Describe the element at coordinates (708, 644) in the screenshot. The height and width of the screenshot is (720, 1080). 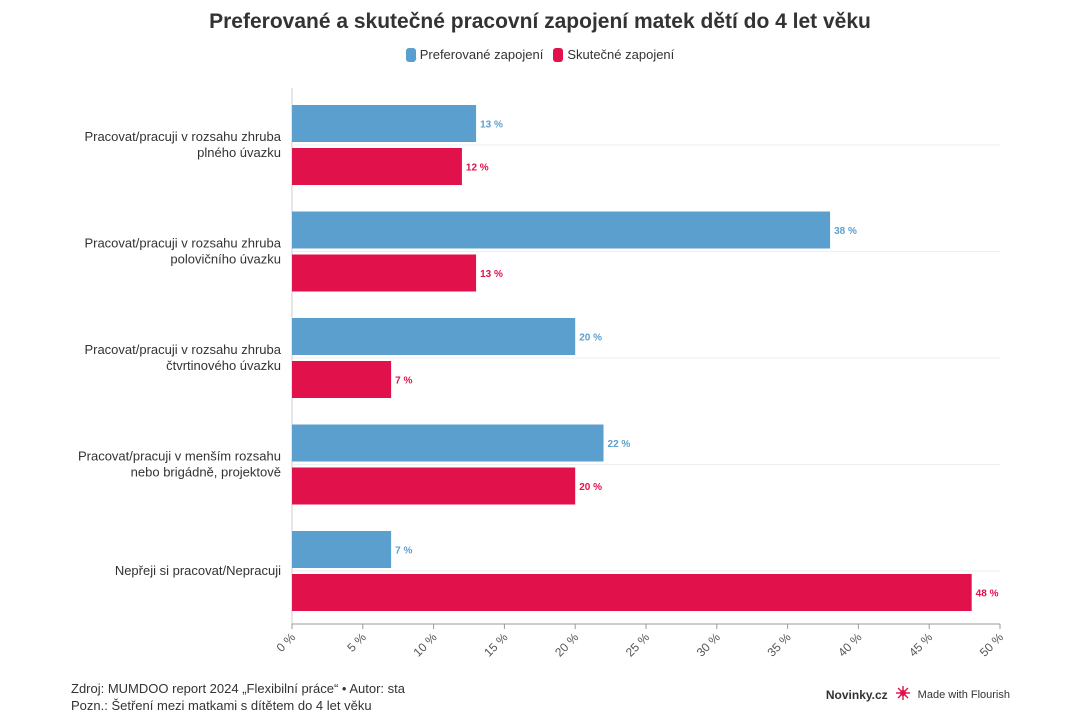
I see `x-tick-label: 30 %` at that location.